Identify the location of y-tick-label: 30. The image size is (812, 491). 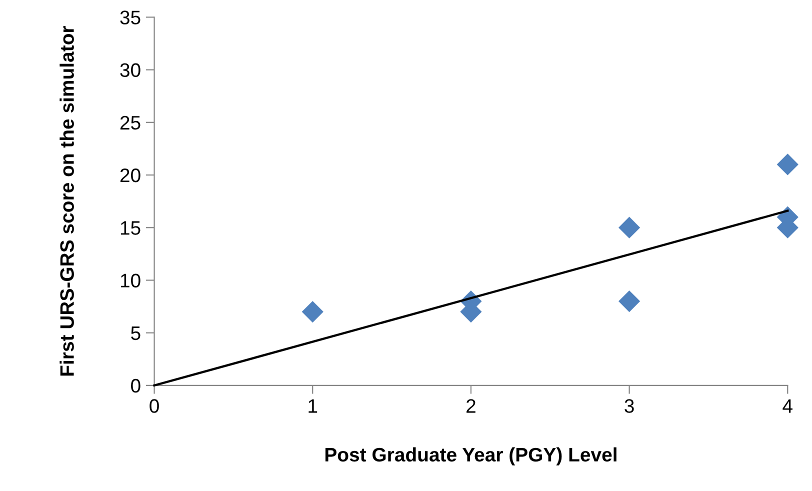
(130, 70).